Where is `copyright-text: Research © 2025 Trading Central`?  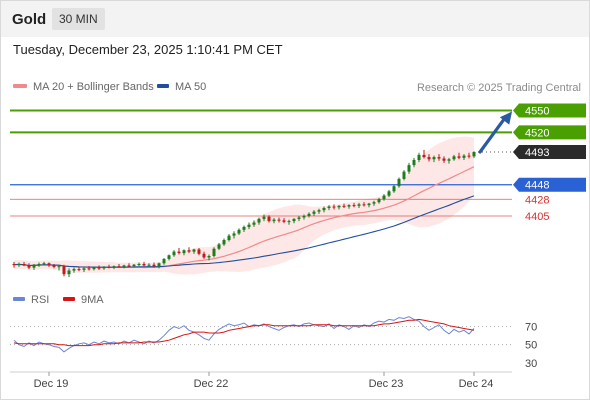 copyright-text: Research © 2025 Trading Central is located at coordinates (498, 88).